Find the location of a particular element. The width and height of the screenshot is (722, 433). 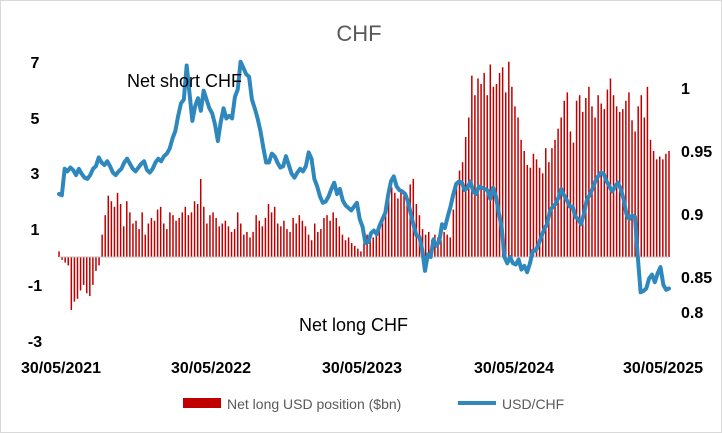

right-tick-label: 0.8 is located at coordinates (692, 313).